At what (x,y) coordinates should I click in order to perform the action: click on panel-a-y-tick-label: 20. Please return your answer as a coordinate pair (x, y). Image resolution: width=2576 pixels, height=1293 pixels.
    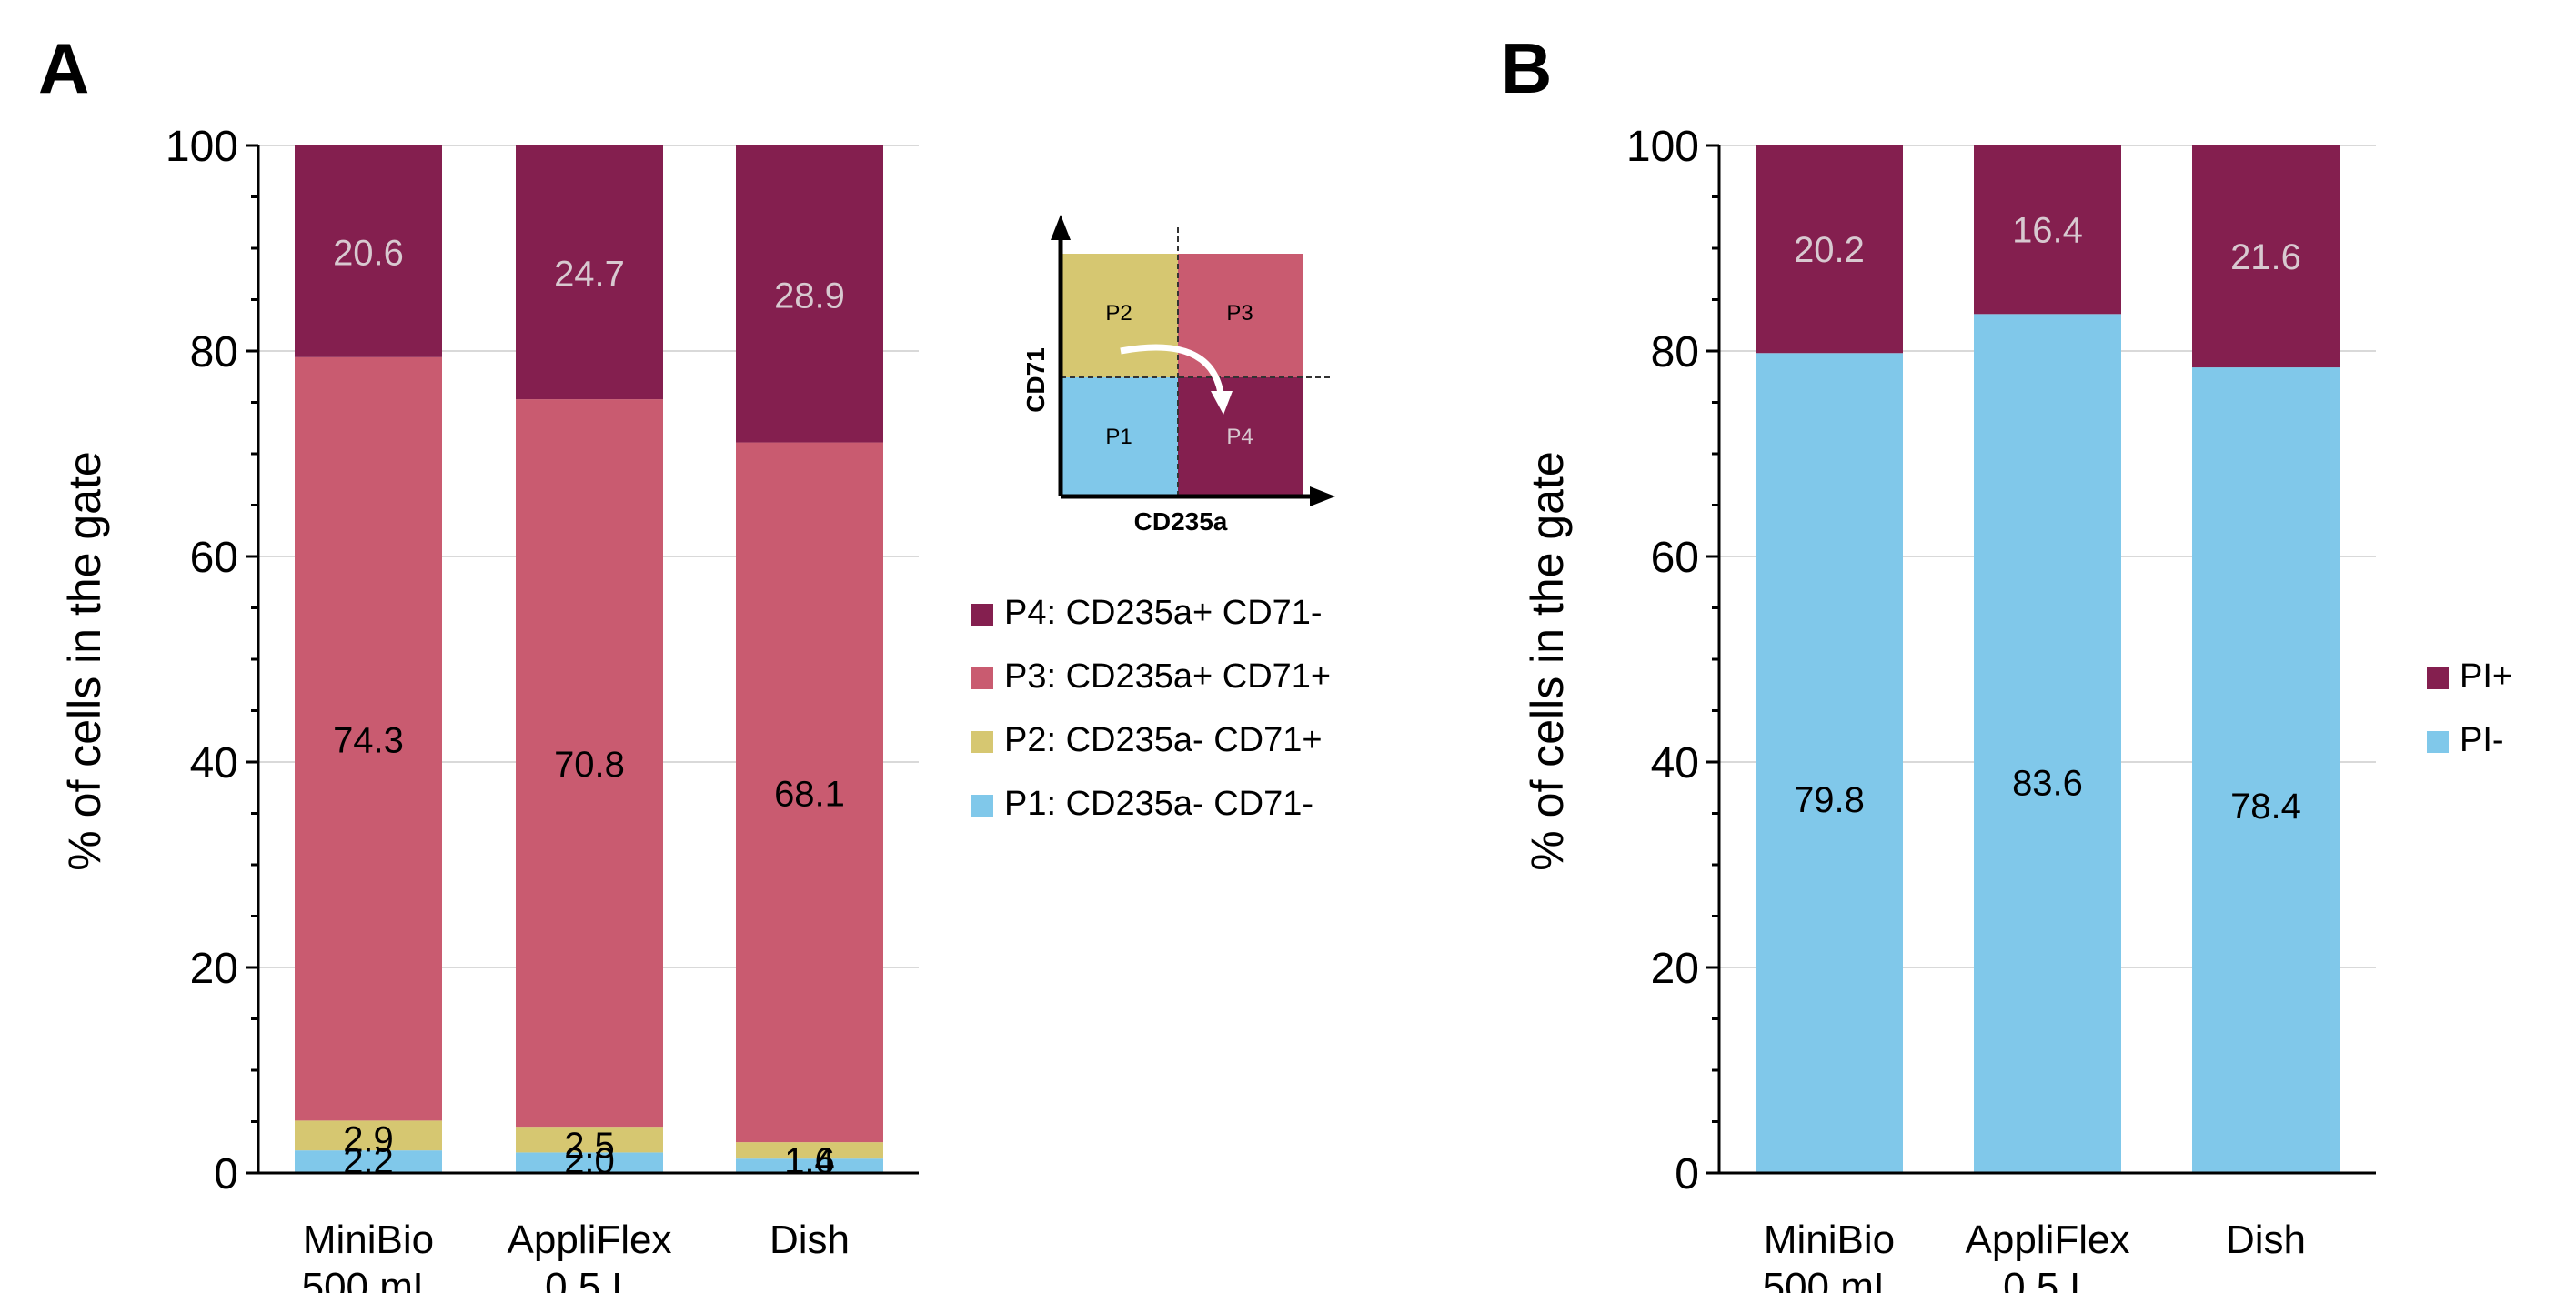
    Looking at the image, I should click on (214, 969).